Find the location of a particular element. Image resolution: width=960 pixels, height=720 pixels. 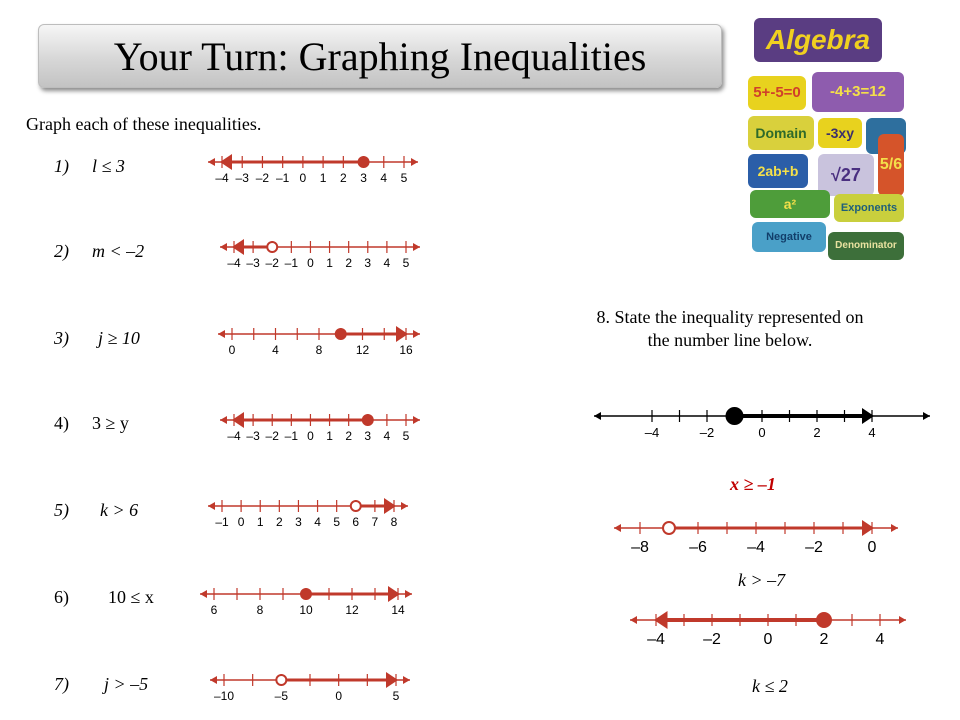

problem-1: 1) l ≤ 3 is located at coordinates (89, 166).